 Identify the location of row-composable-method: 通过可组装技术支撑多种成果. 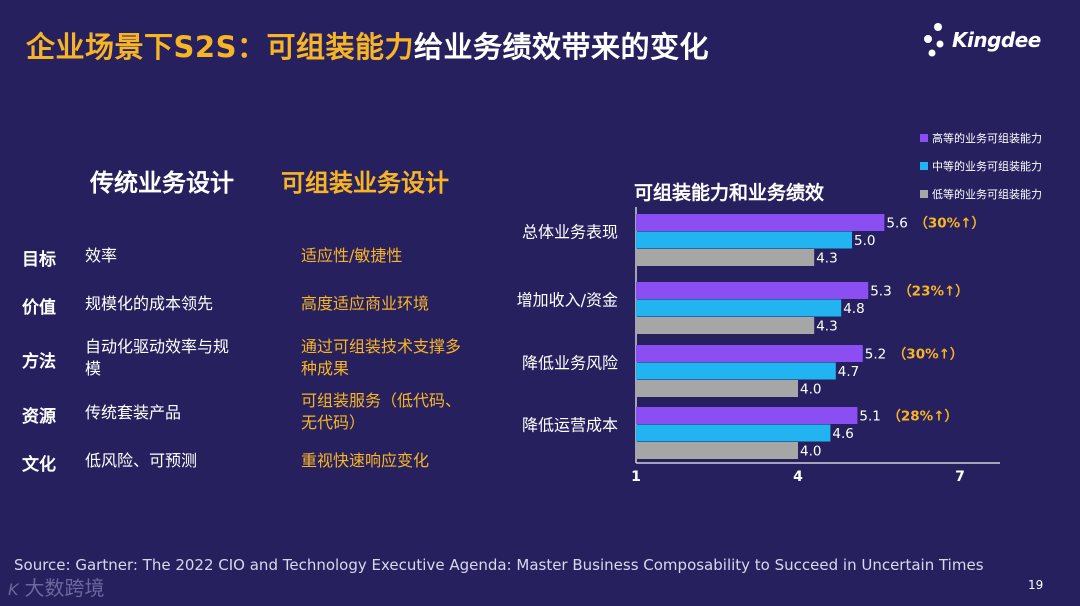
(381, 357).